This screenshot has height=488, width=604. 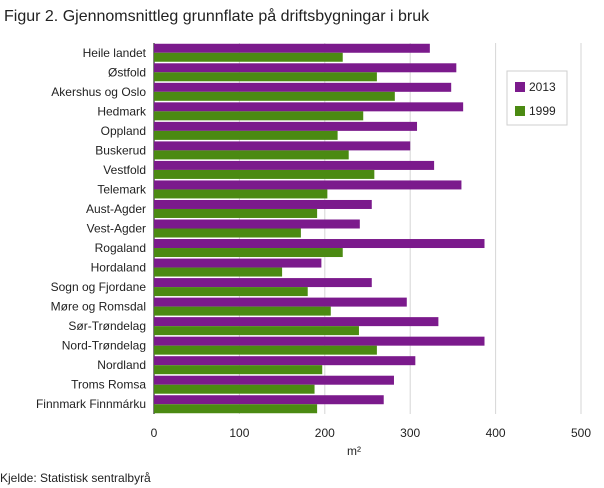 What do you see at coordinates (98, 92) in the screenshot?
I see `category-label: Akershus og Oslo` at bounding box center [98, 92].